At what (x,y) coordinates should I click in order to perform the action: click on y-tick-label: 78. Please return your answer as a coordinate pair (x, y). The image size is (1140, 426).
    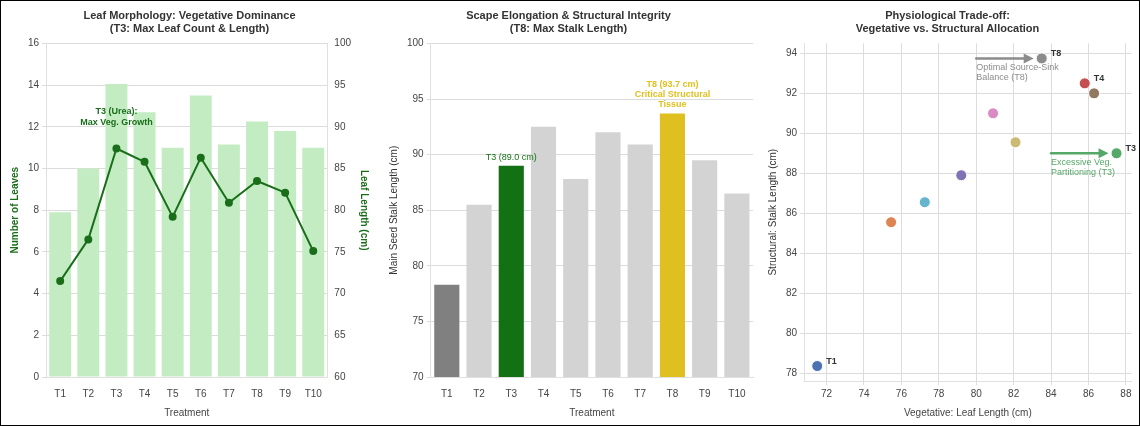
    Looking at the image, I should click on (792, 372).